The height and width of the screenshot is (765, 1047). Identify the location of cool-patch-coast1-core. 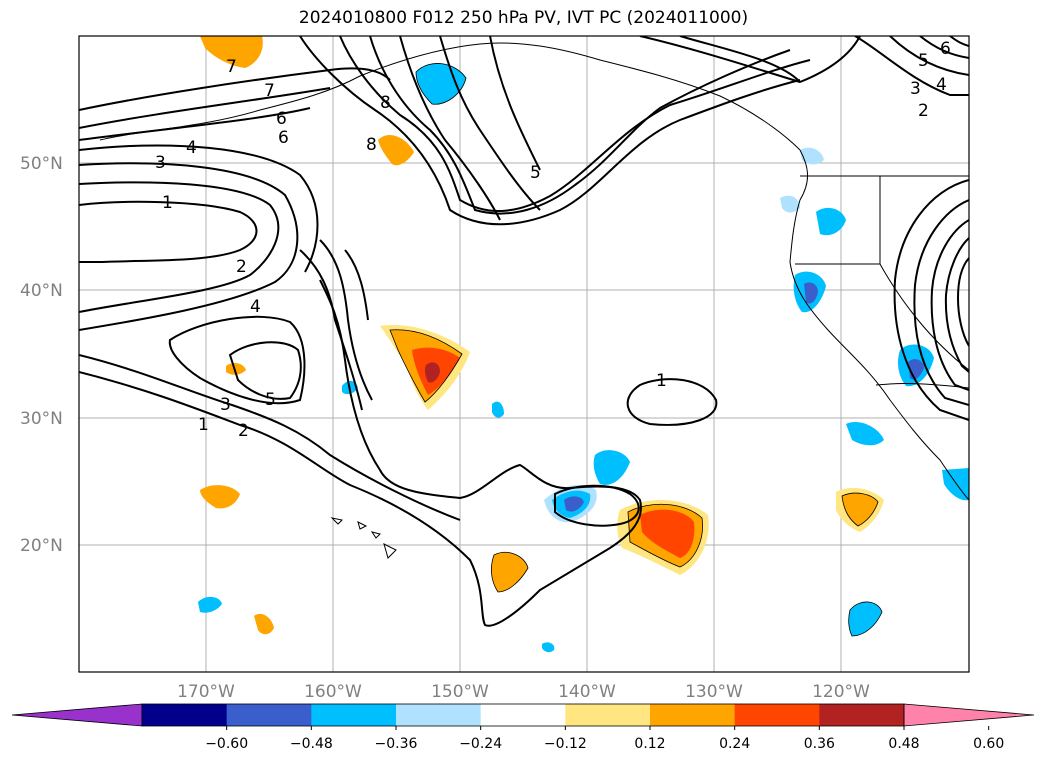
(811, 293).